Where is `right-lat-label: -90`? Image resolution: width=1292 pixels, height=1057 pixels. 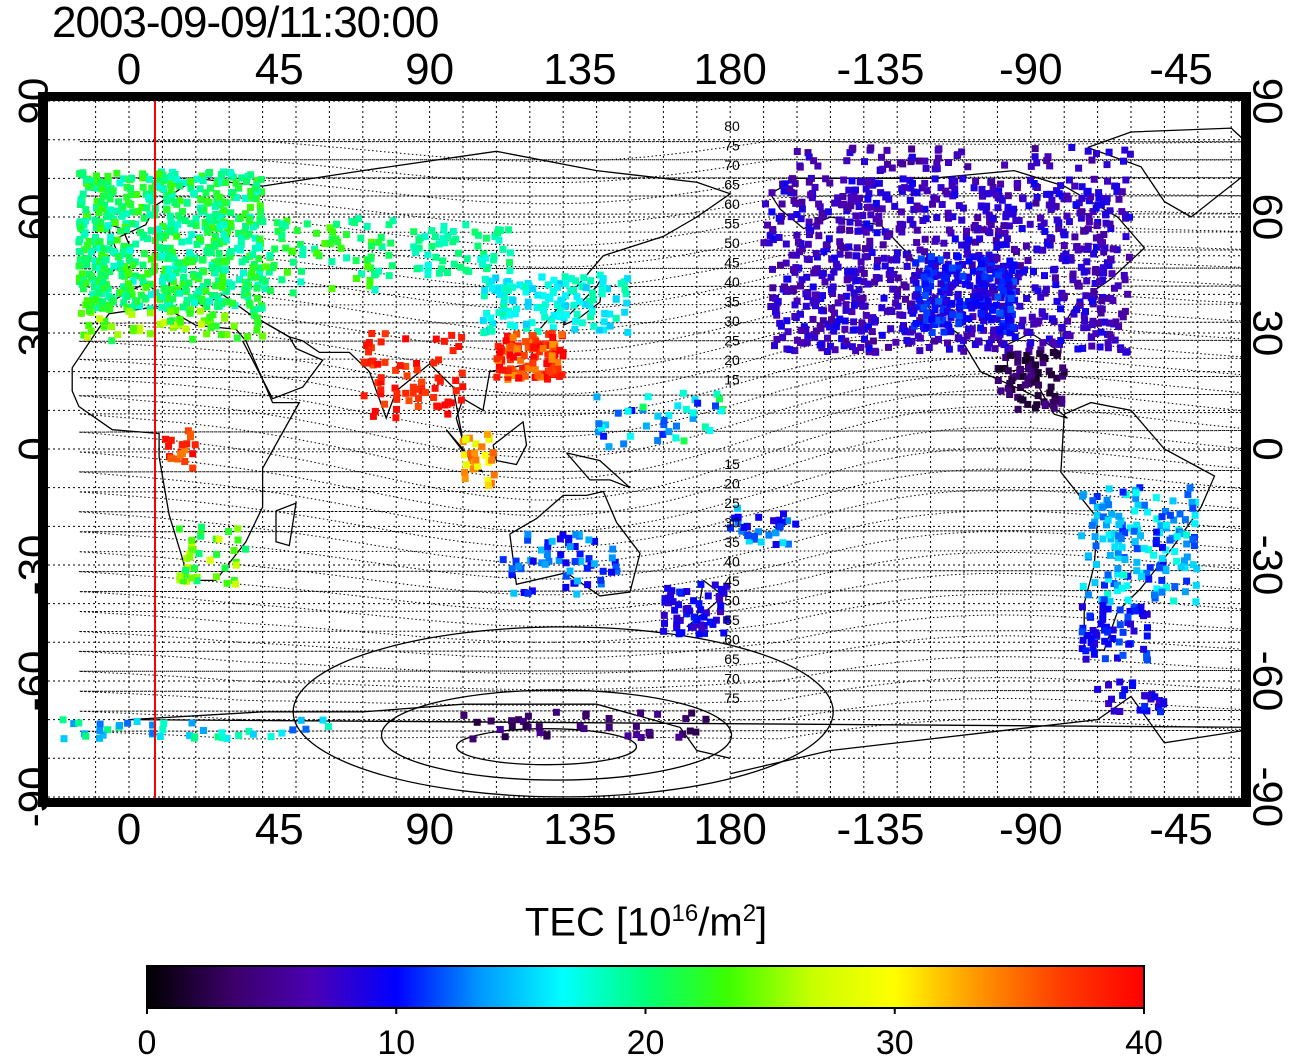
right-lat-label: -90 is located at coordinates (1268, 797).